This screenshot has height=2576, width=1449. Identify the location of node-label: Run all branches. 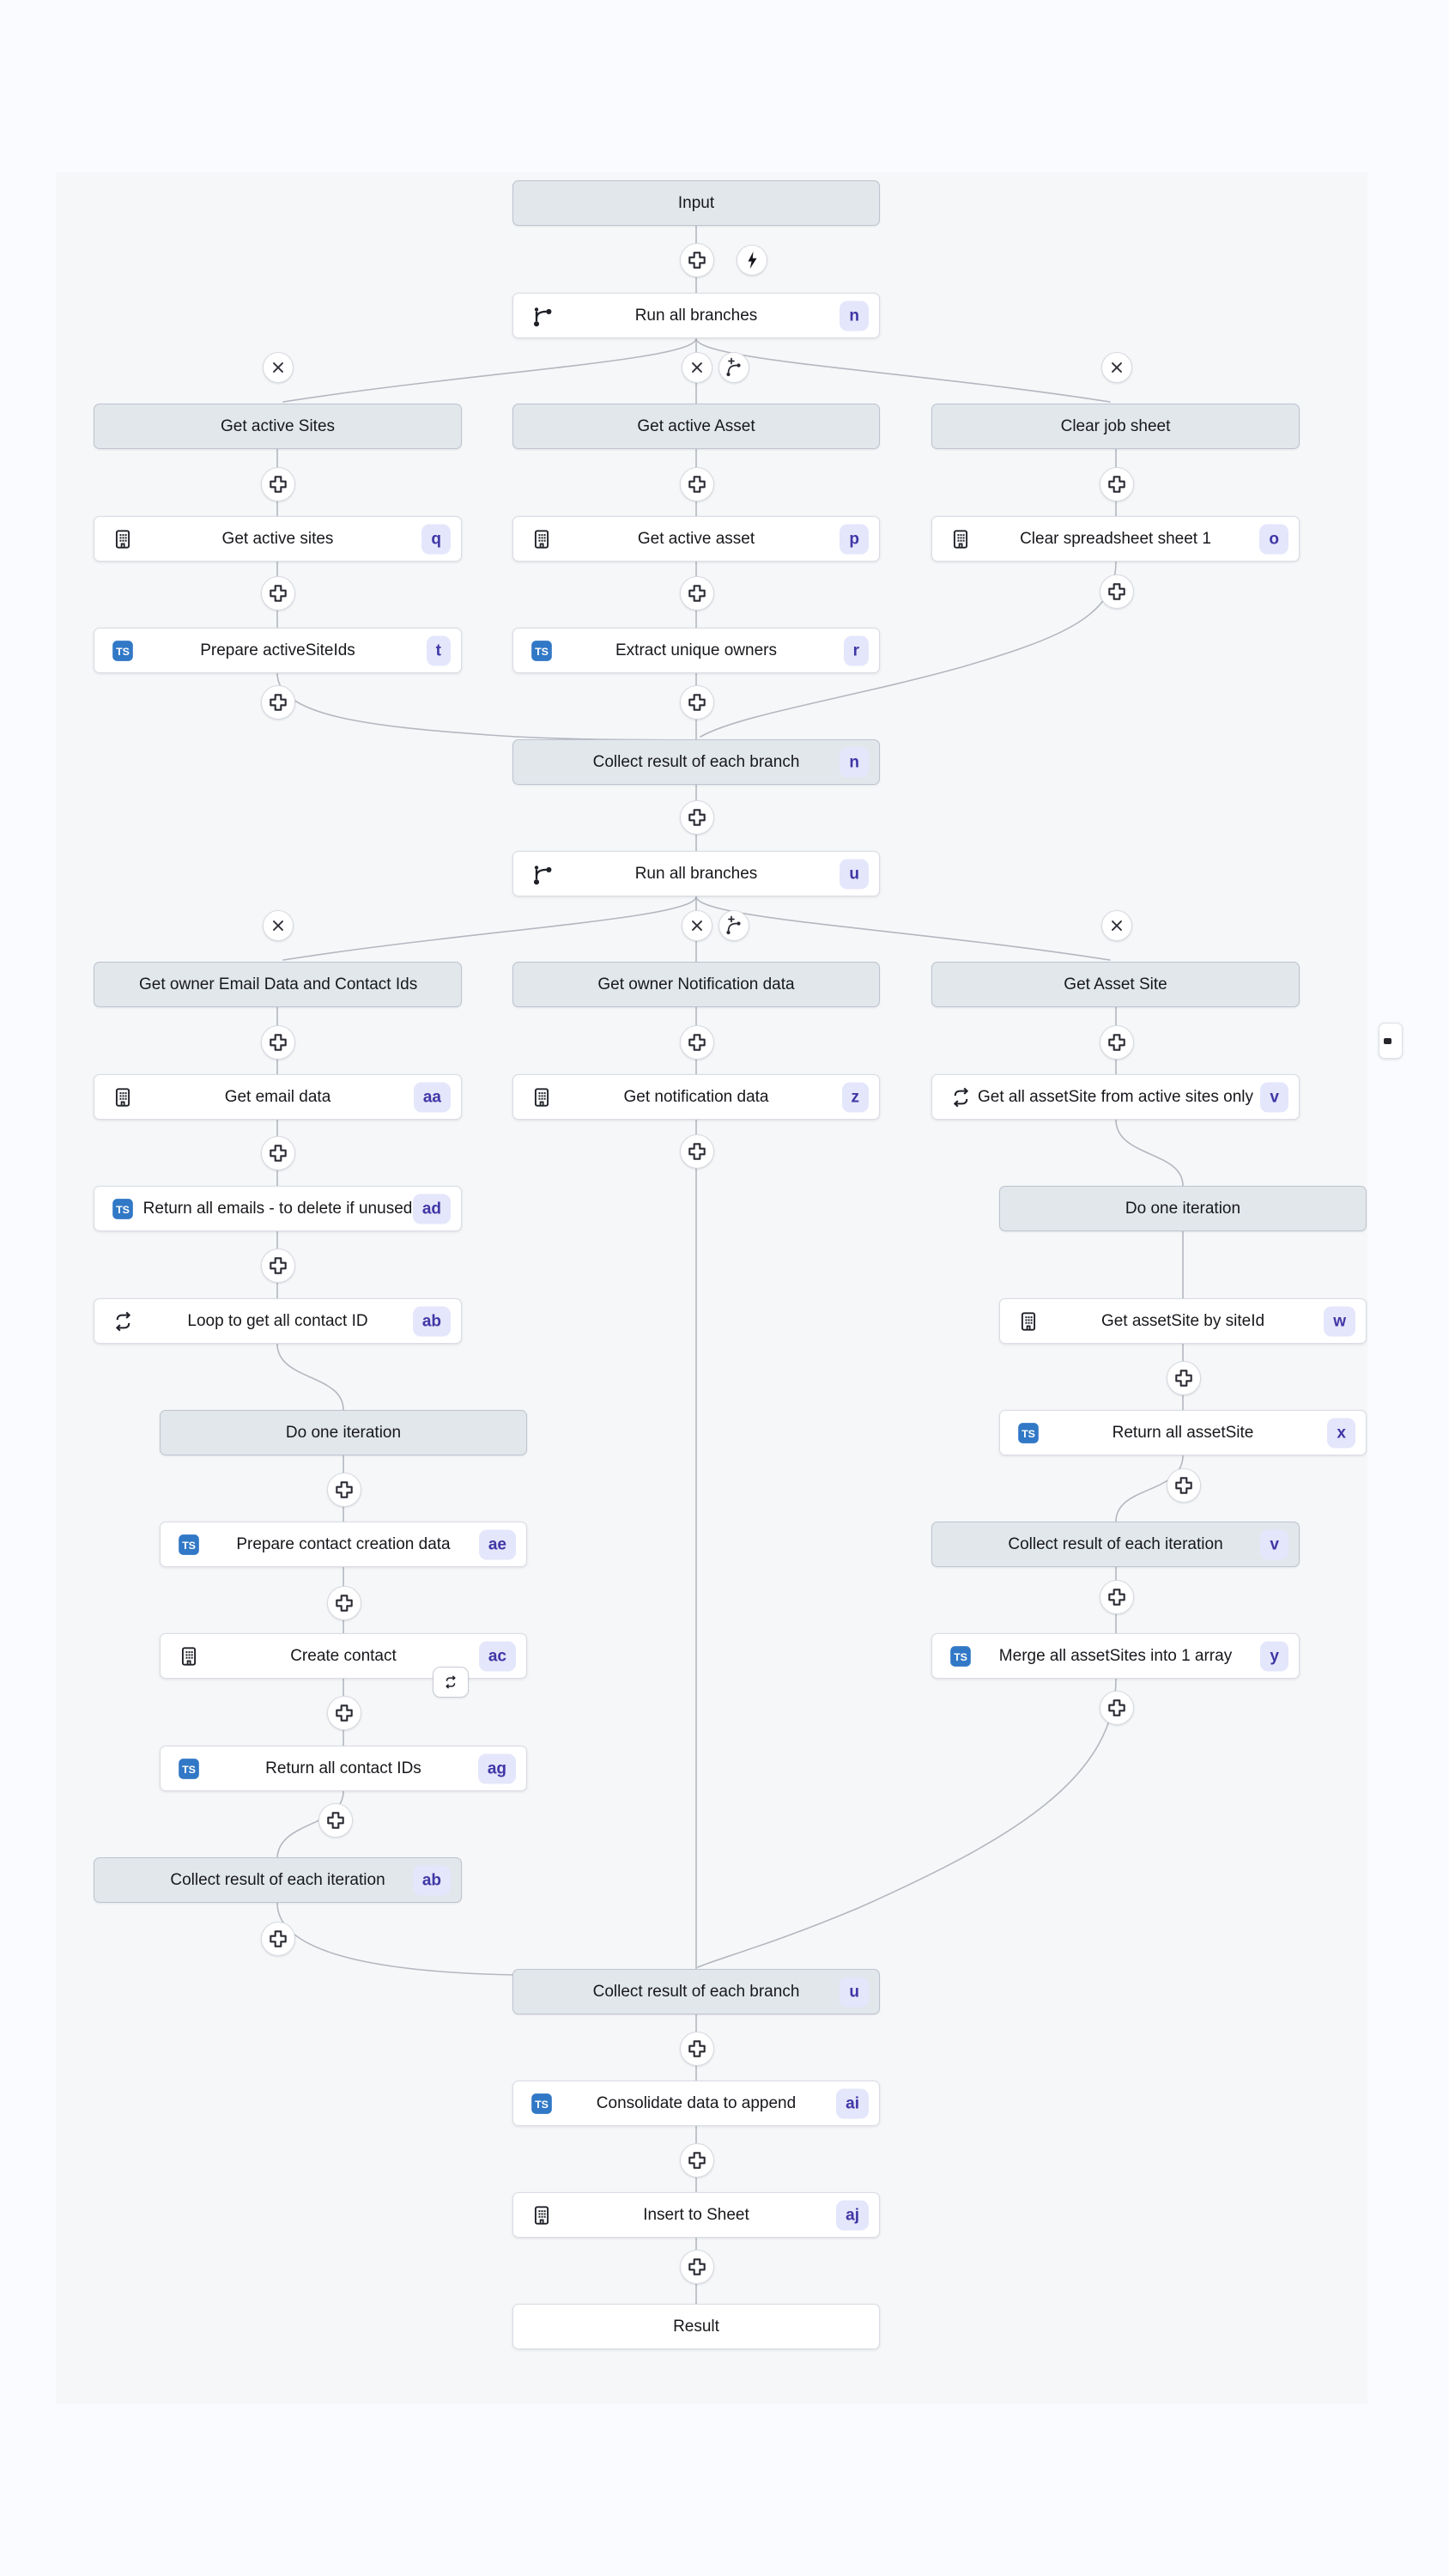
(696, 315).